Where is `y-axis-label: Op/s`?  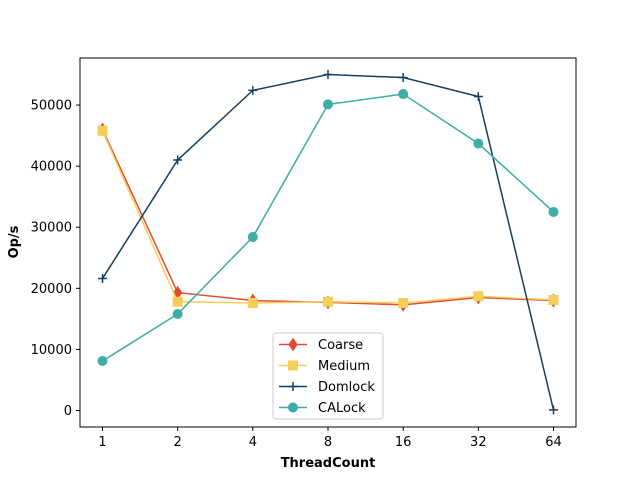 y-axis-label: Op/s is located at coordinates (14, 241).